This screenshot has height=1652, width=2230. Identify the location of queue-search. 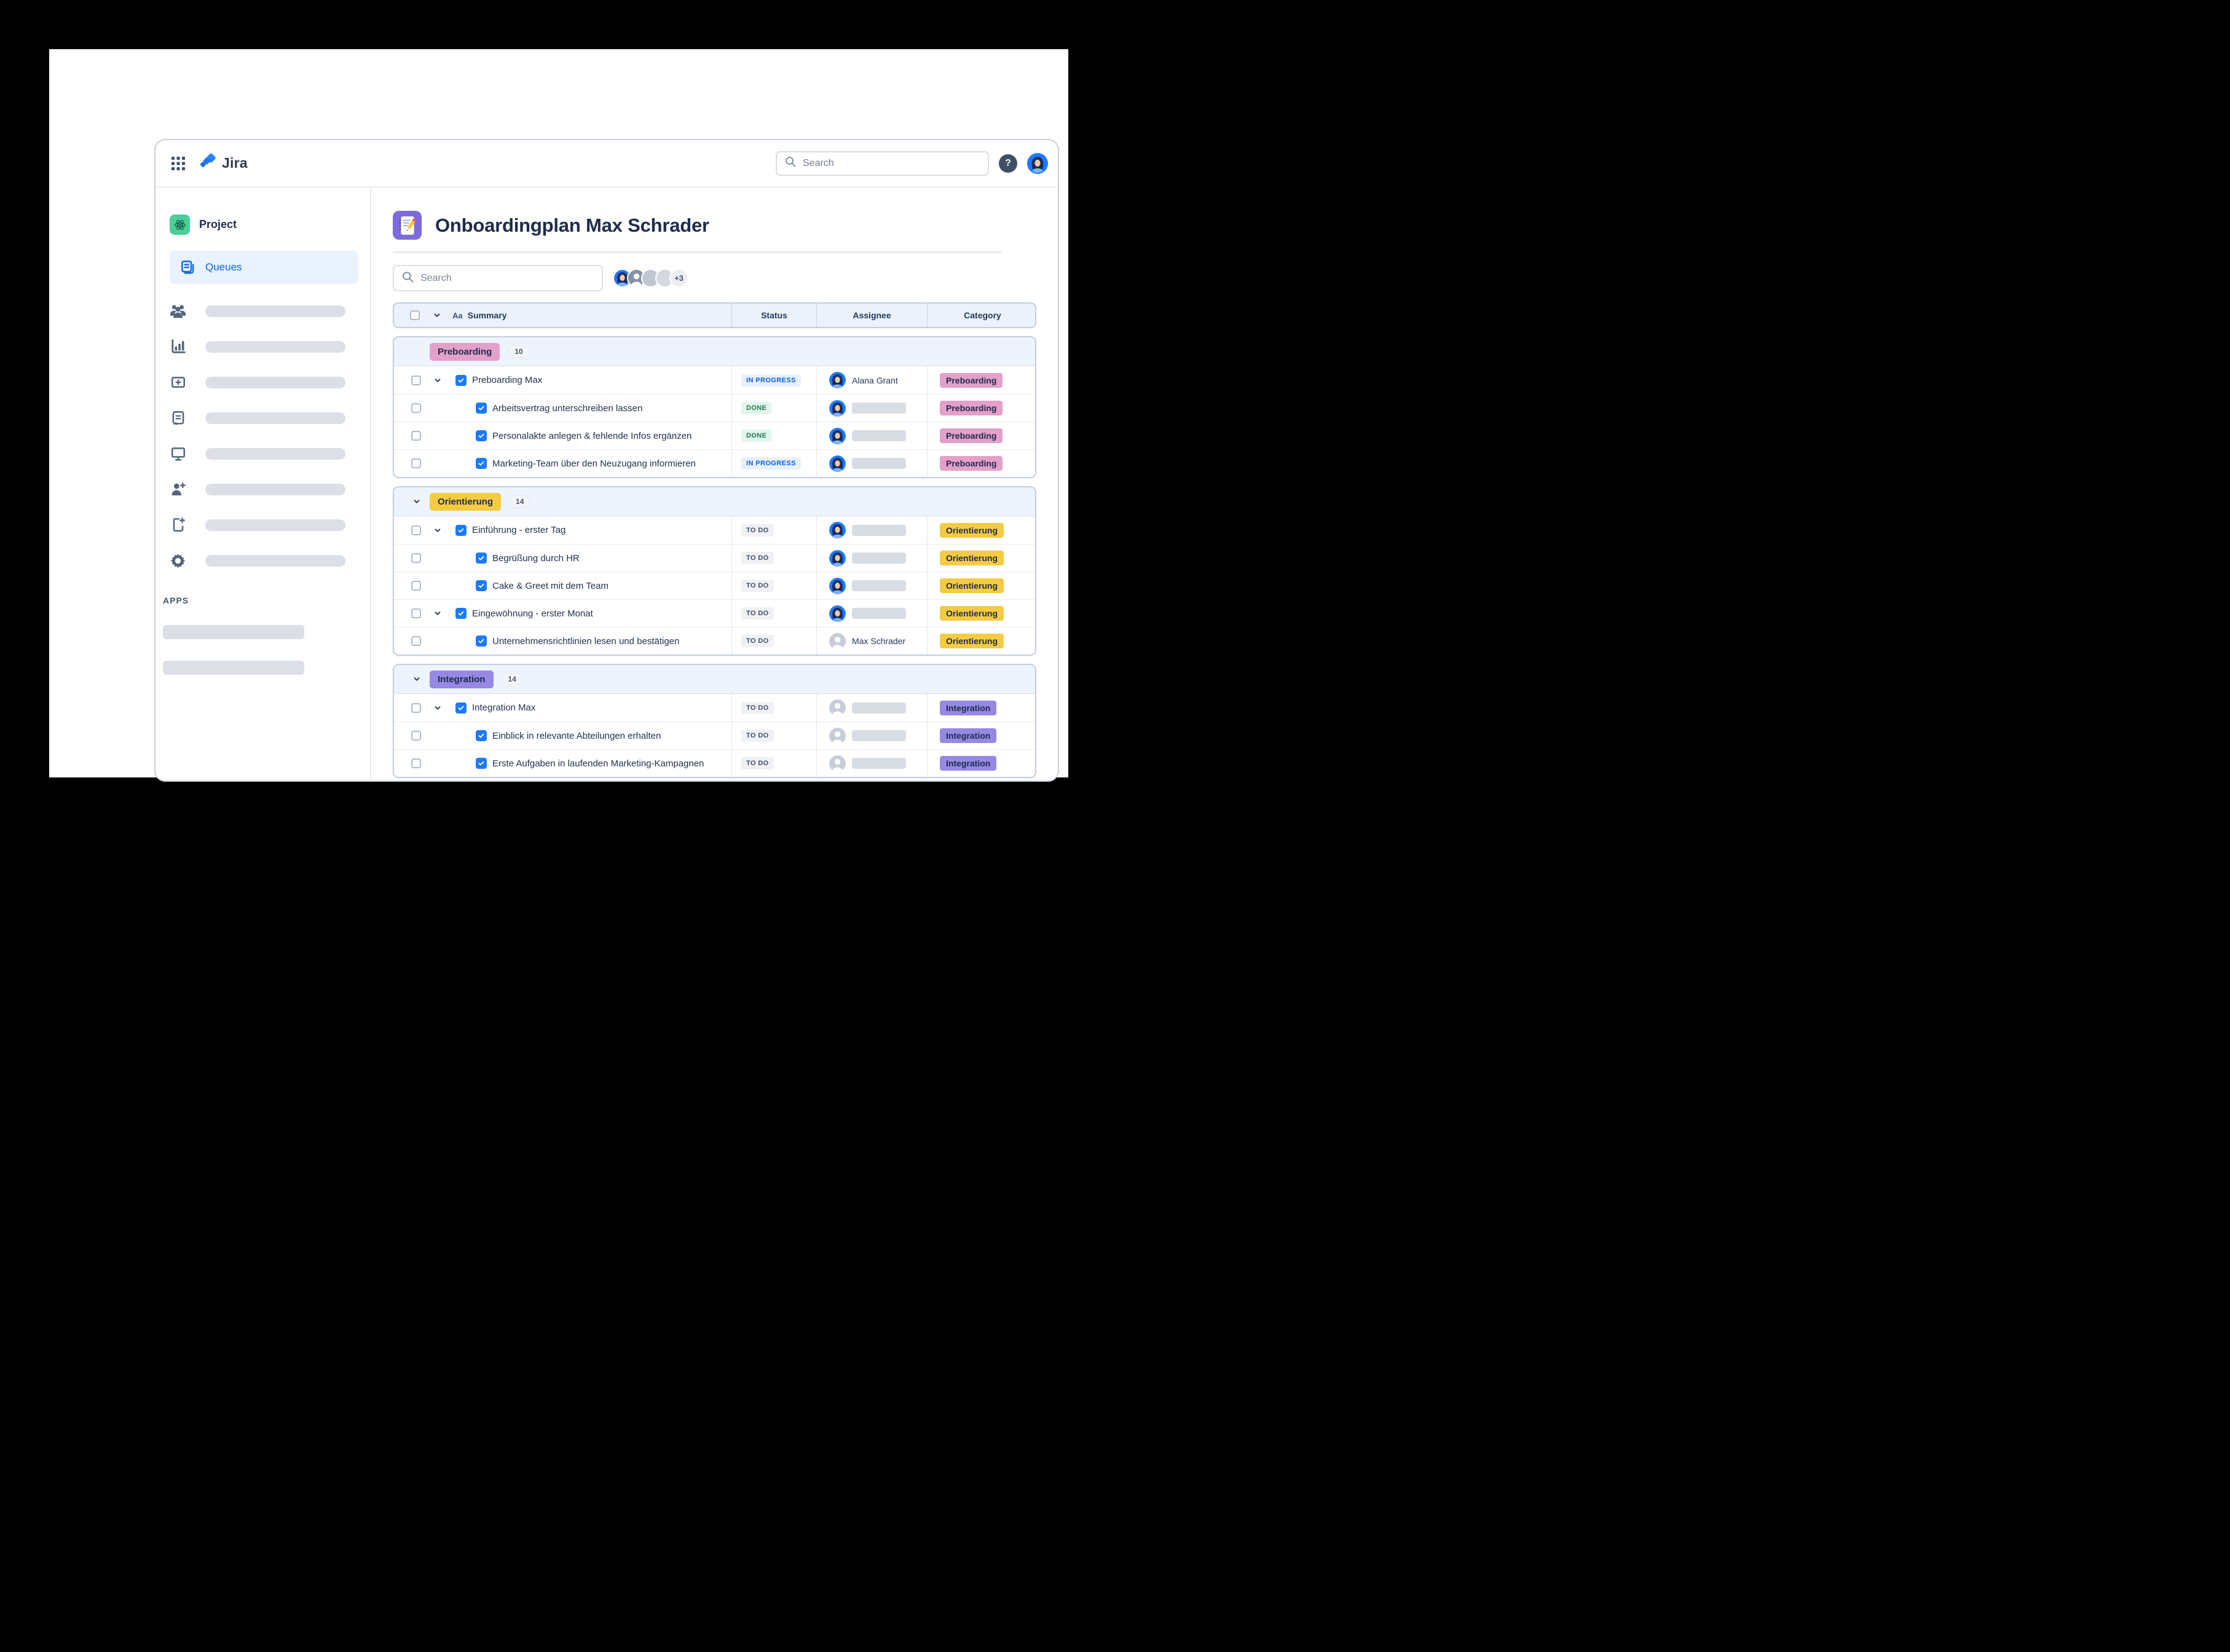
(498, 278).